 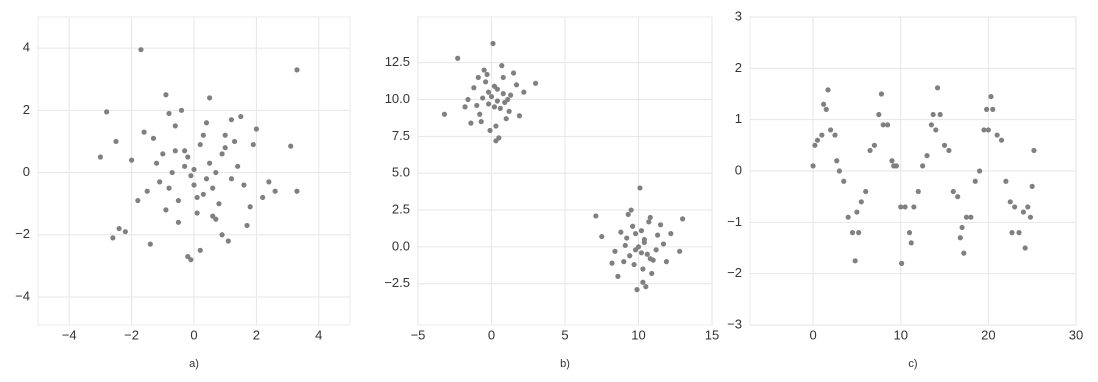 I want to click on x-tick-label: 5, so click(x=564, y=334).